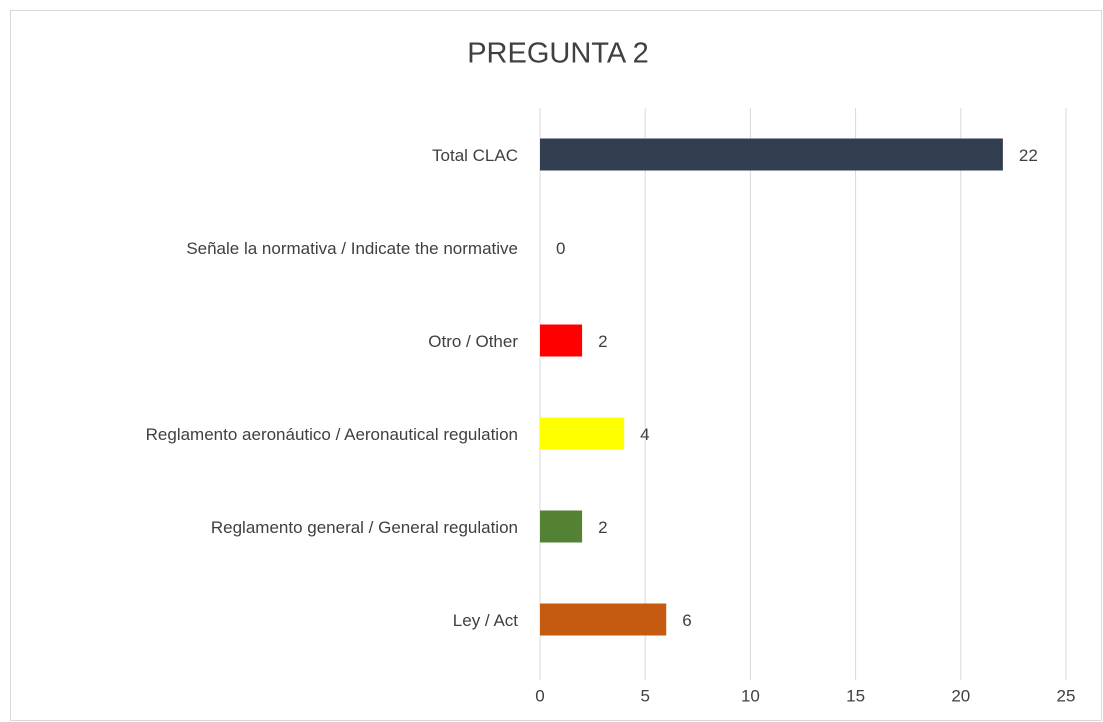  What do you see at coordinates (485, 620) in the screenshot?
I see `y-tick-label: Ley / Act` at bounding box center [485, 620].